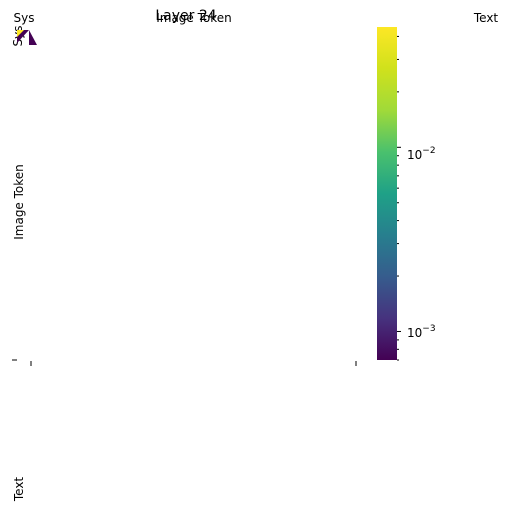 The height and width of the screenshot is (517, 512). Describe the element at coordinates (27, 37) in the screenshot. I see `heatmap-cells` at that location.